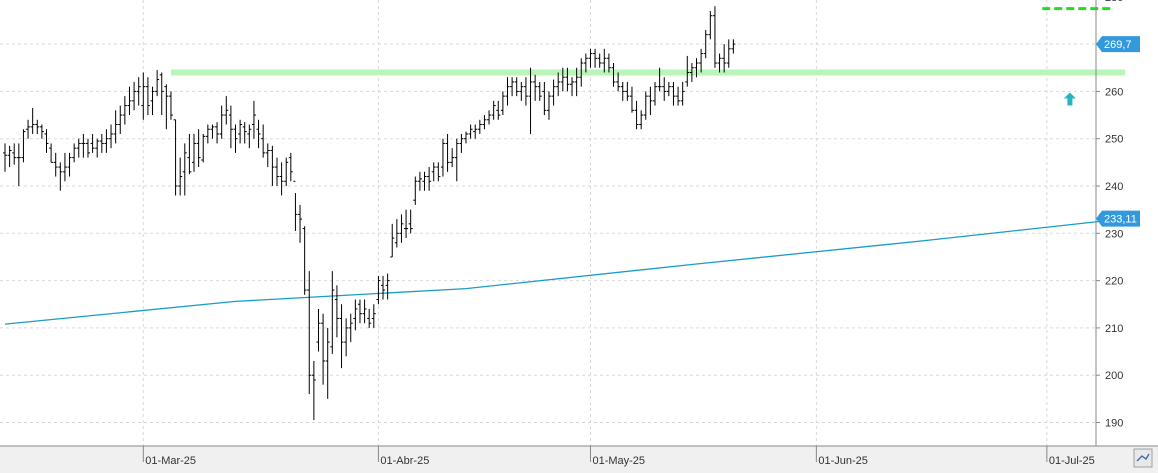  Describe the element at coordinates (1120, 220) in the screenshot. I see `ma-price-label: 233,11` at that location.